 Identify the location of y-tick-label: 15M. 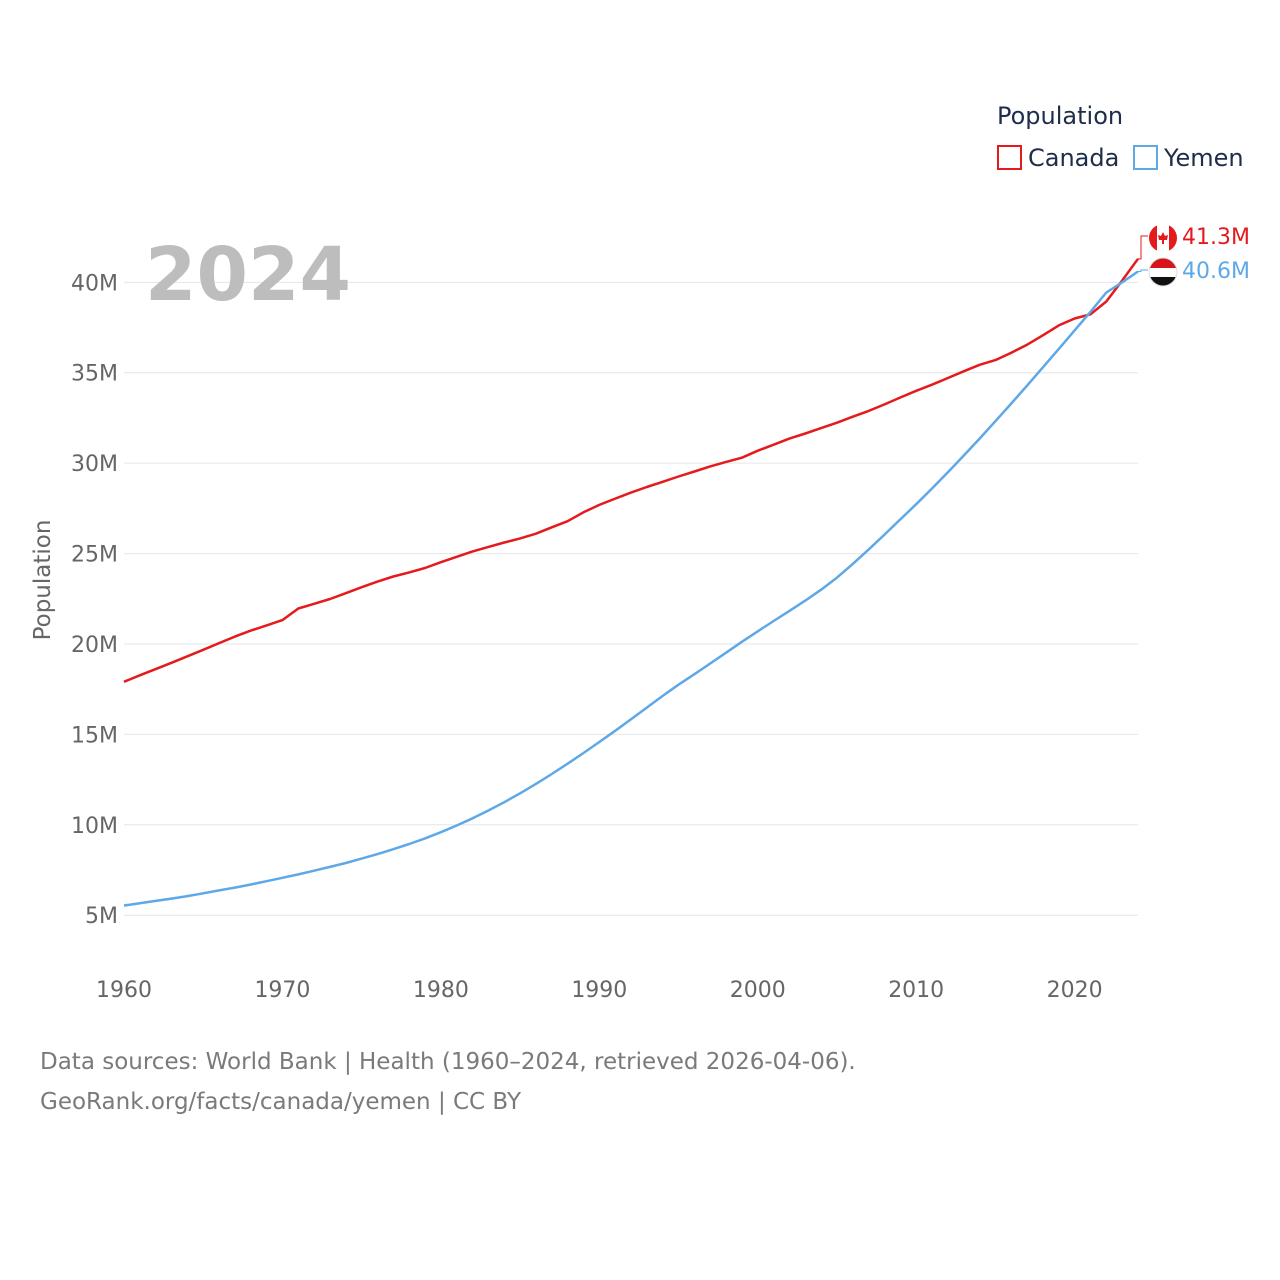
(94, 735).